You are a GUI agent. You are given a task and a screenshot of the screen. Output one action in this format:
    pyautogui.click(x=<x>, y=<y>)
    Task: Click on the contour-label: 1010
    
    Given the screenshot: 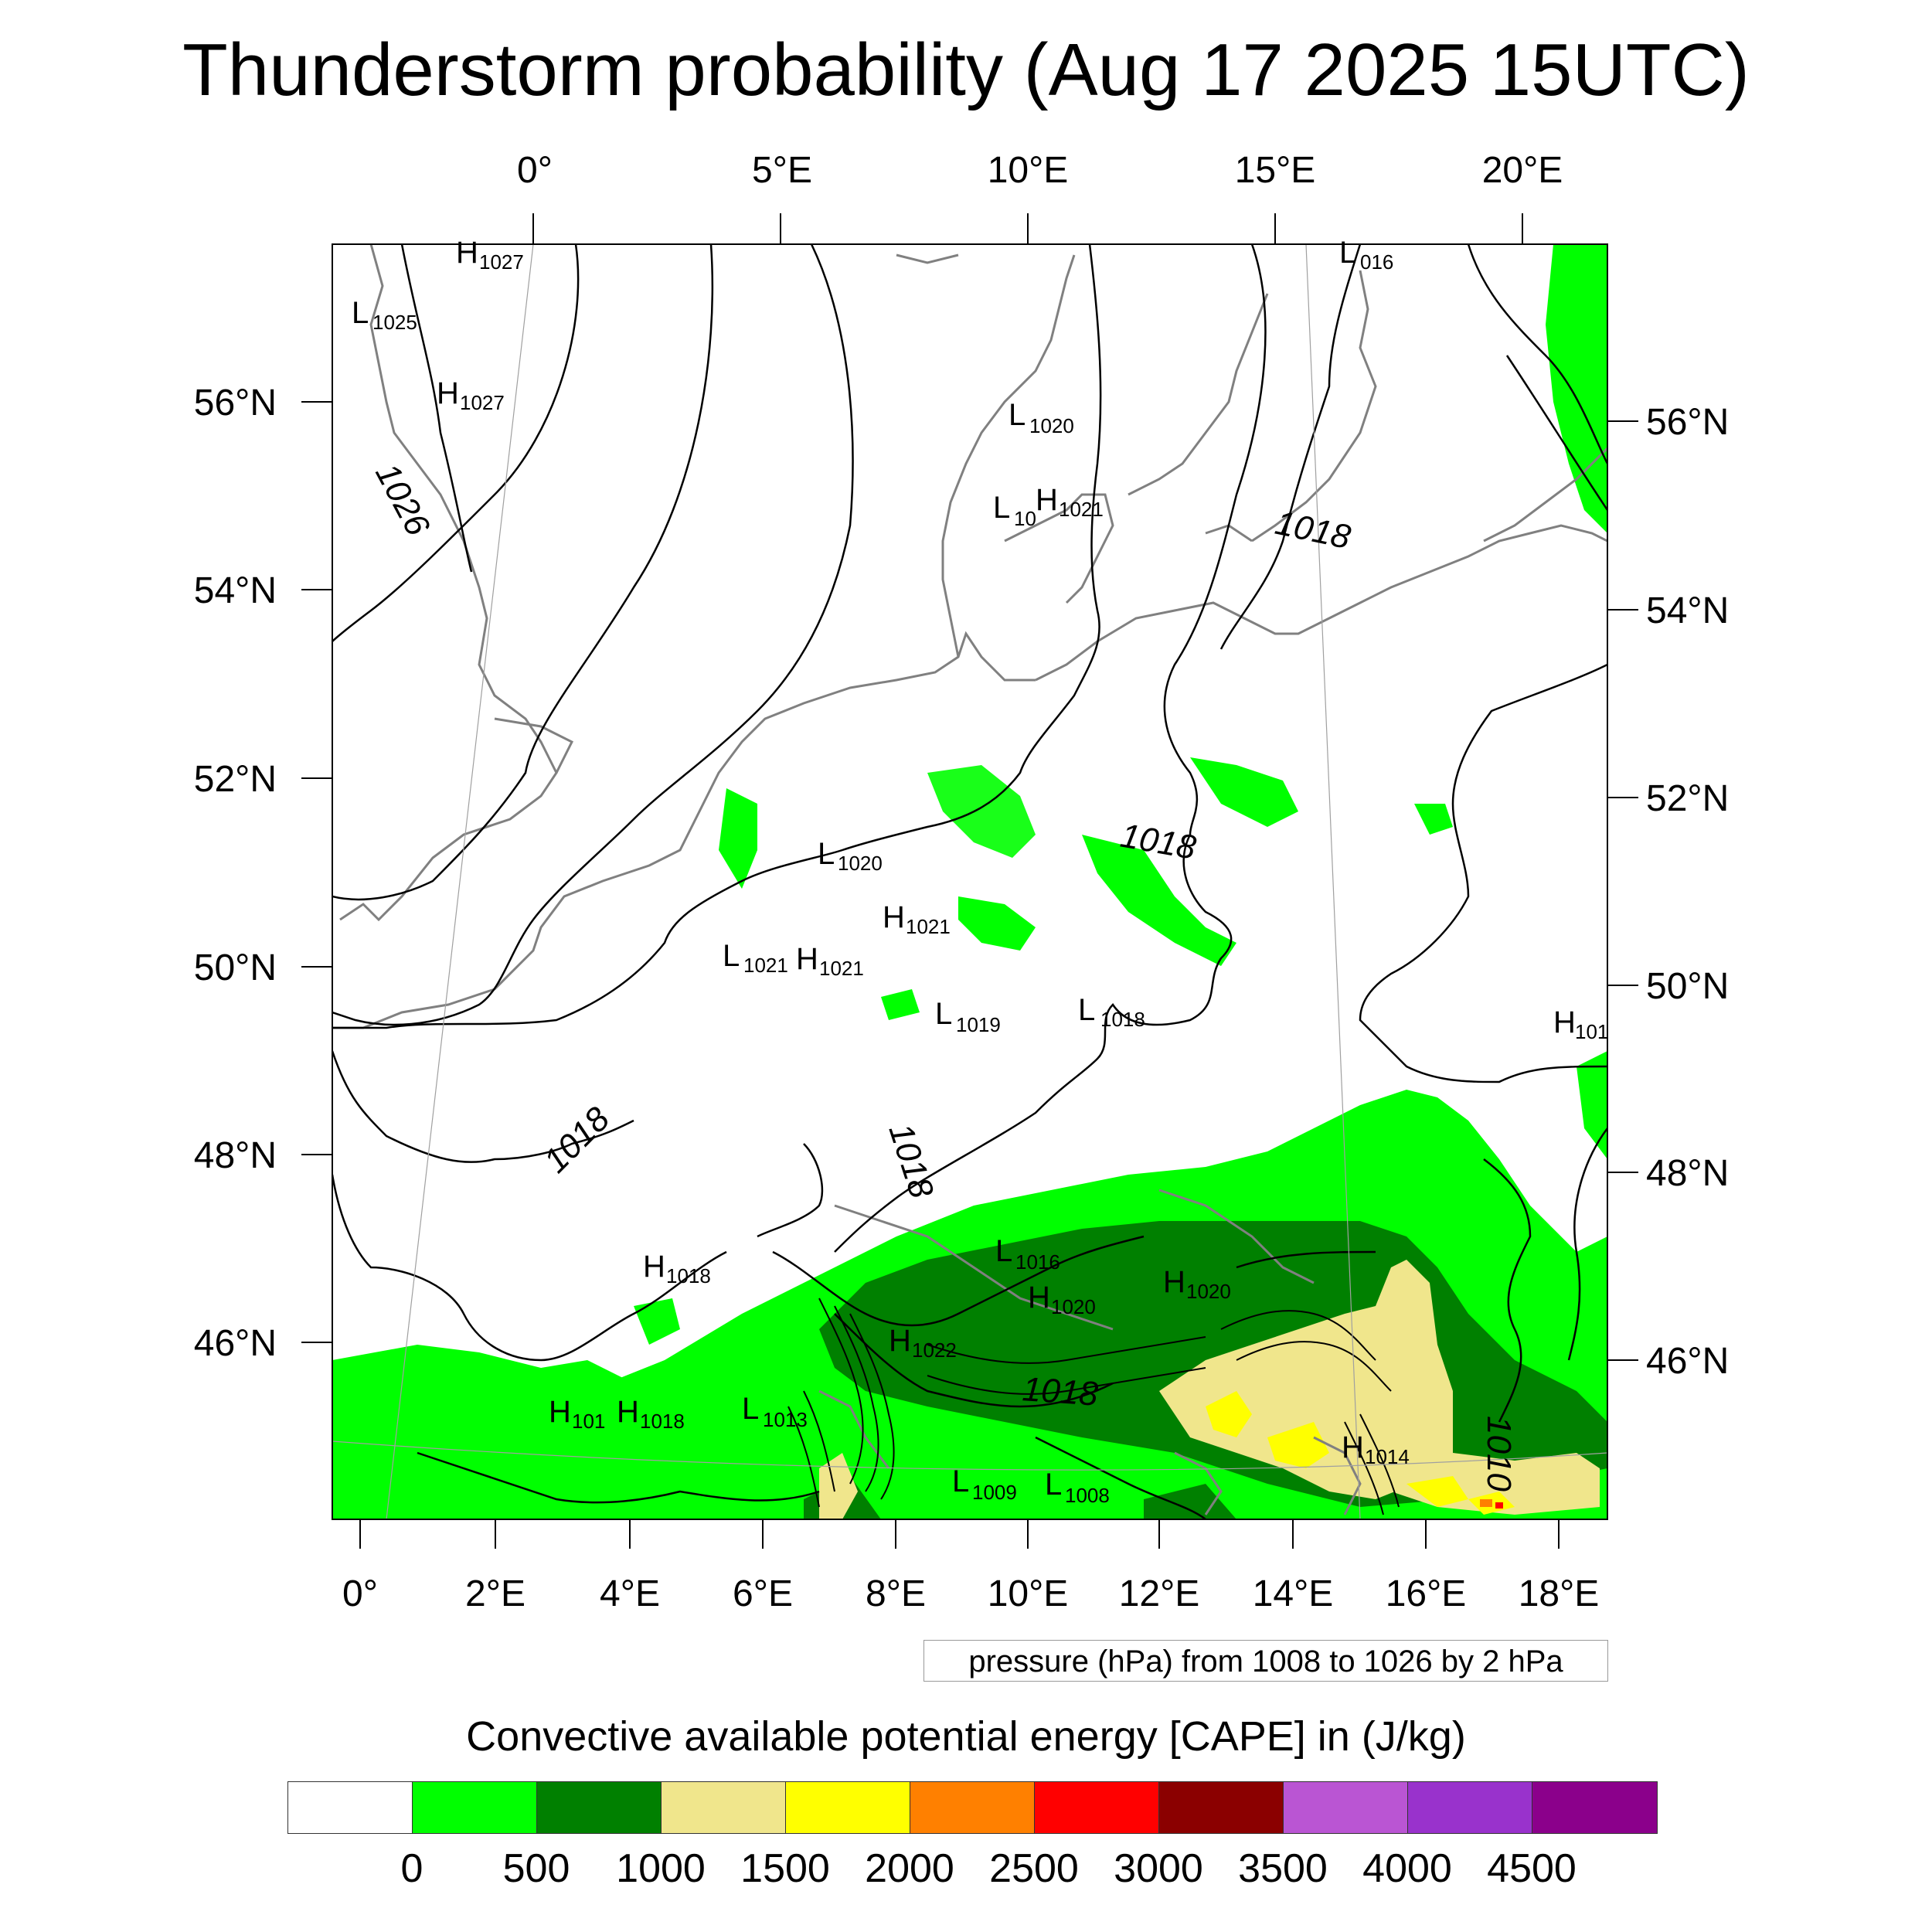 What is the action you would take?
    pyautogui.click(x=1499, y=1454)
    